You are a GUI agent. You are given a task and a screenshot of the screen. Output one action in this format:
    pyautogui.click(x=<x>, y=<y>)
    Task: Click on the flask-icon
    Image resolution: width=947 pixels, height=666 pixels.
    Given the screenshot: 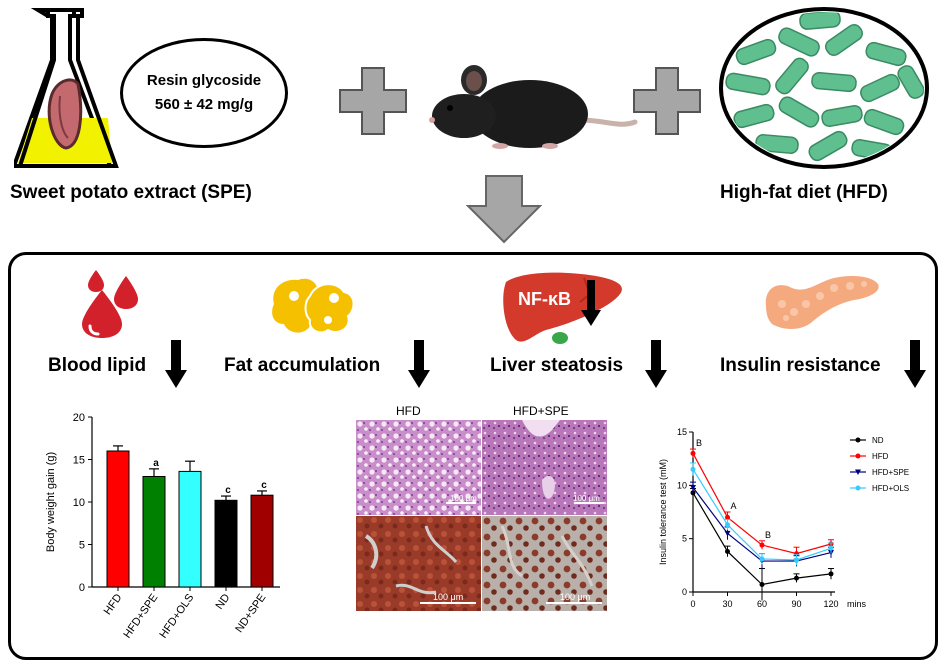 What is the action you would take?
    pyautogui.click(x=66, y=87)
    